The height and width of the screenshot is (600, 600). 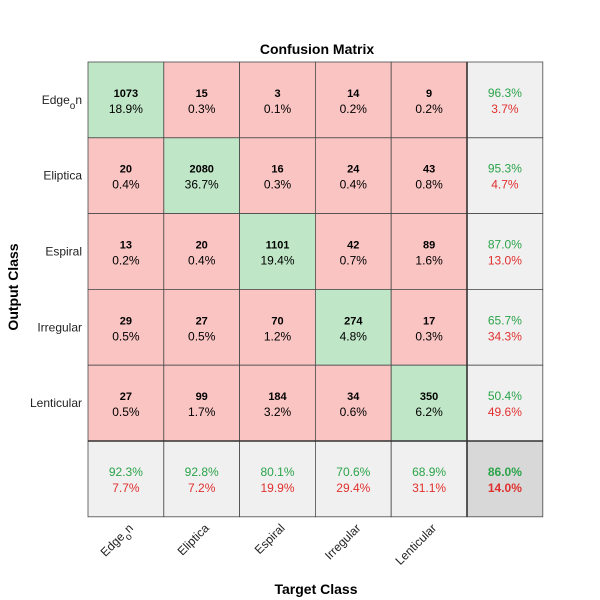 I want to click on row-summary-error: 4.7%, so click(x=505, y=185).